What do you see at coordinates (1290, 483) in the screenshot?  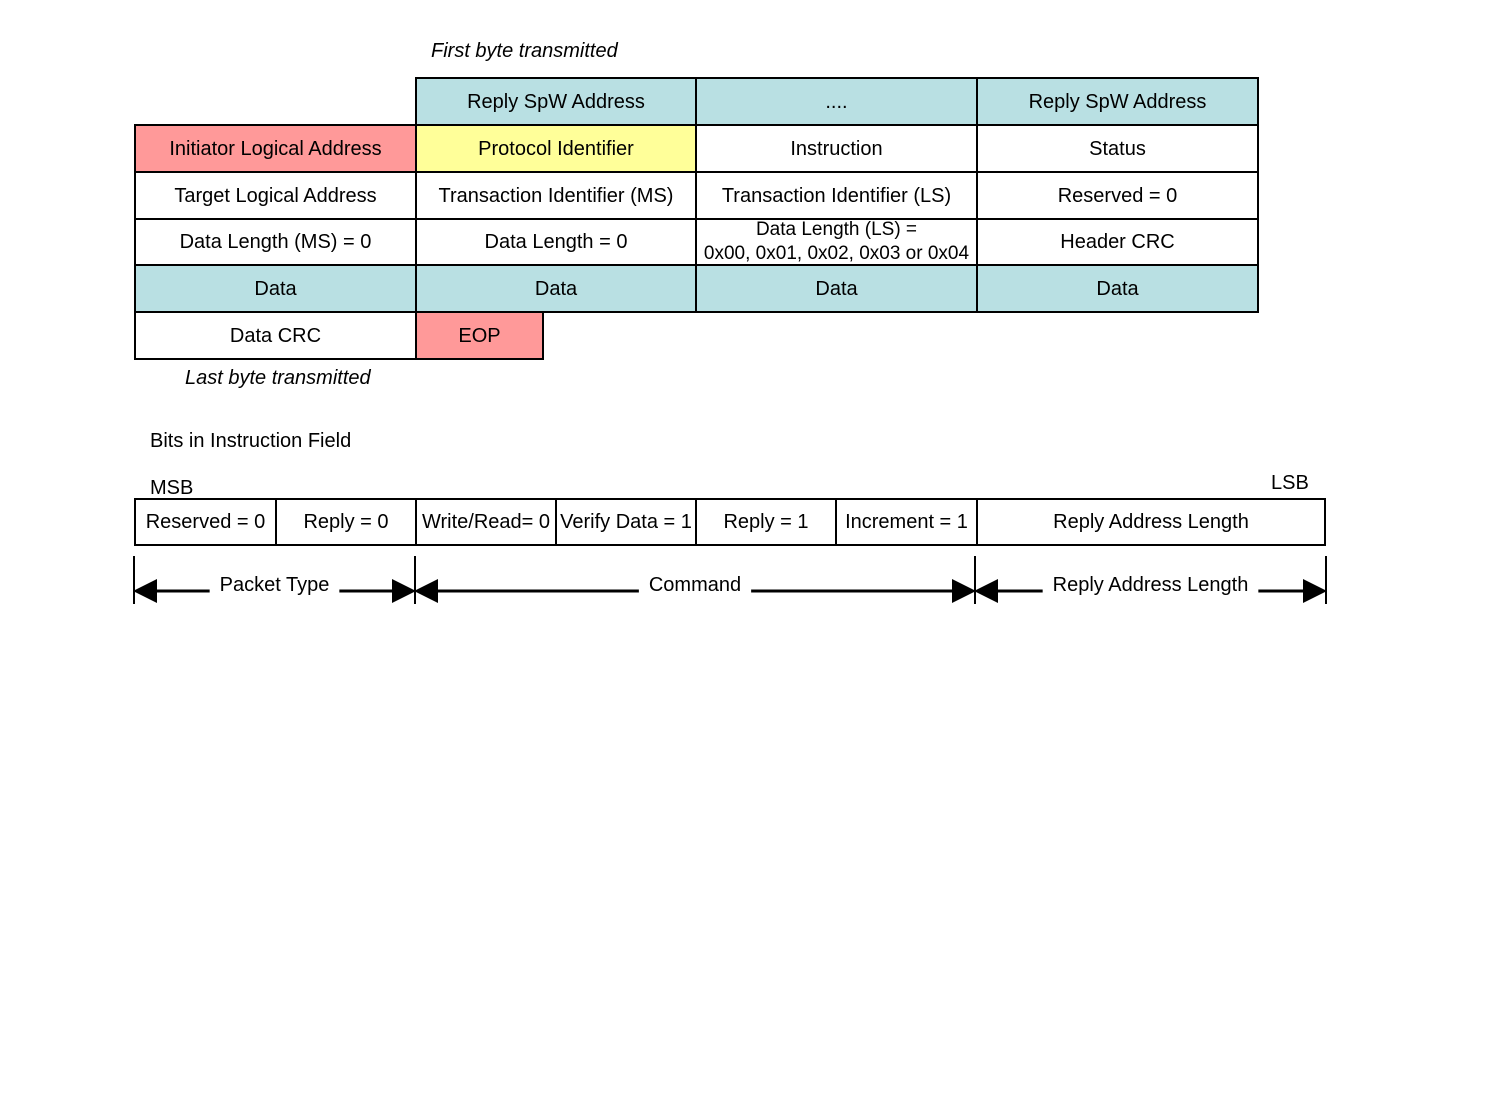 I see `lsb-label: LSB` at bounding box center [1290, 483].